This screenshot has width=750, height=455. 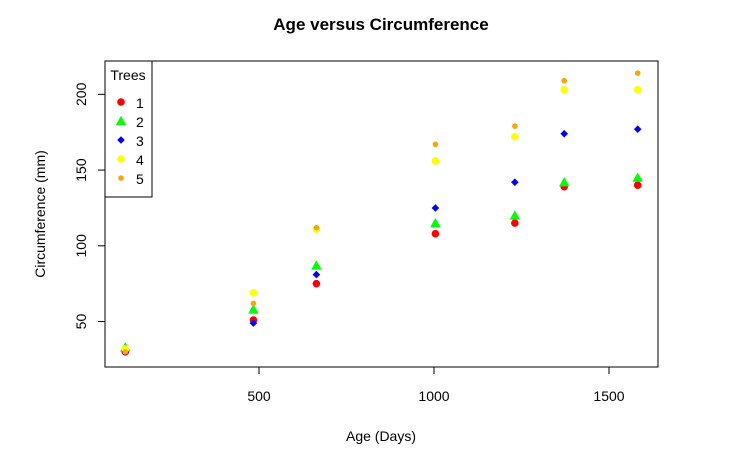 What do you see at coordinates (127, 75) in the screenshot?
I see `legend-title: Trees` at bounding box center [127, 75].